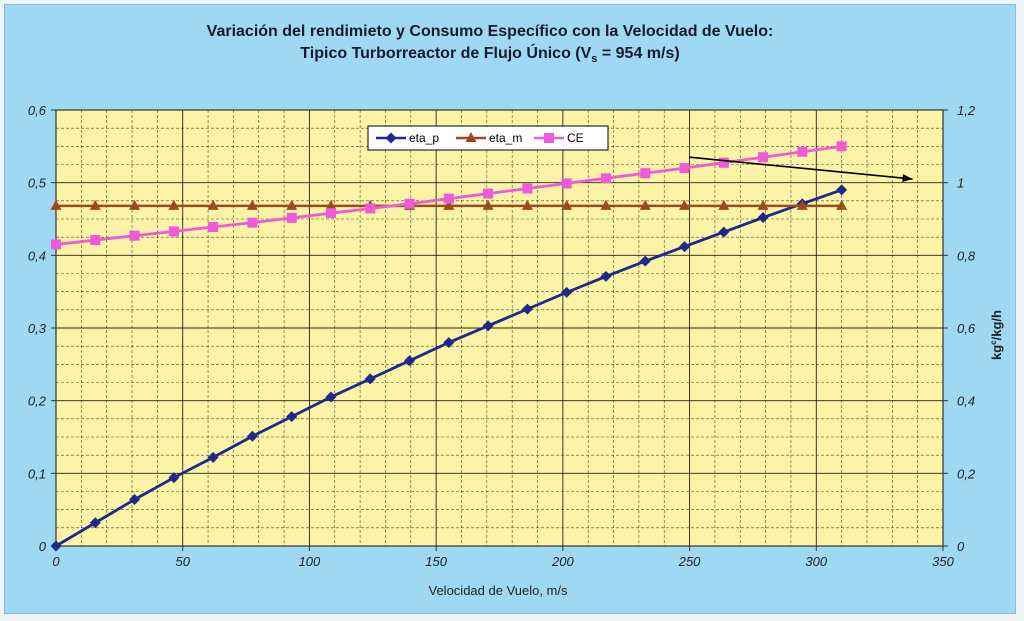 The height and width of the screenshot is (621, 1024). I want to click on y-tick-label: 0,2, so click(37, 401).